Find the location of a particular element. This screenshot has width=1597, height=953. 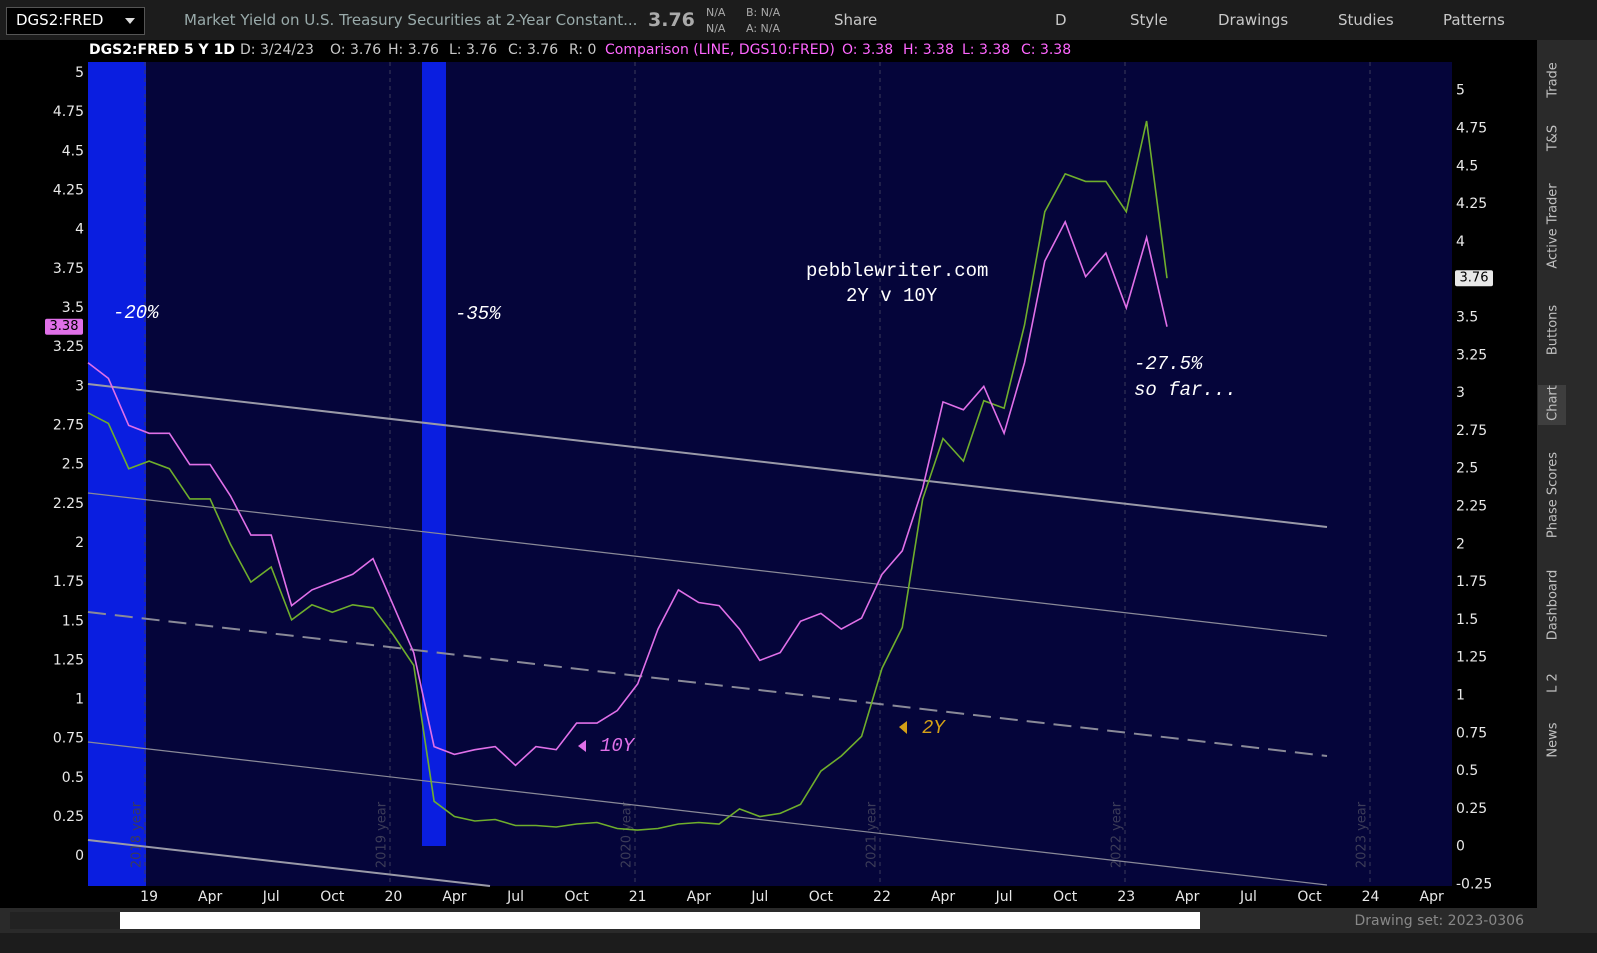

x-tick-label: Jul is located at coordinates (759, 897).